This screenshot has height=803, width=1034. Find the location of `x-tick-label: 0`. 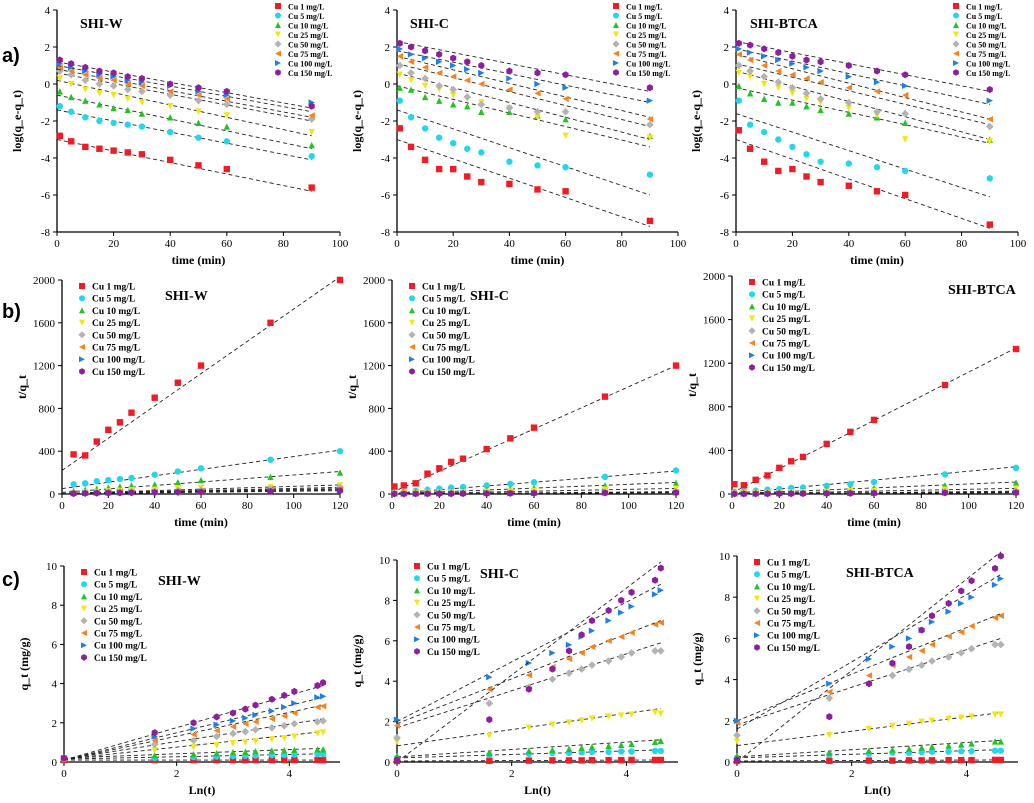

x-tick-label: 0 is located at coordinates (732, 506).